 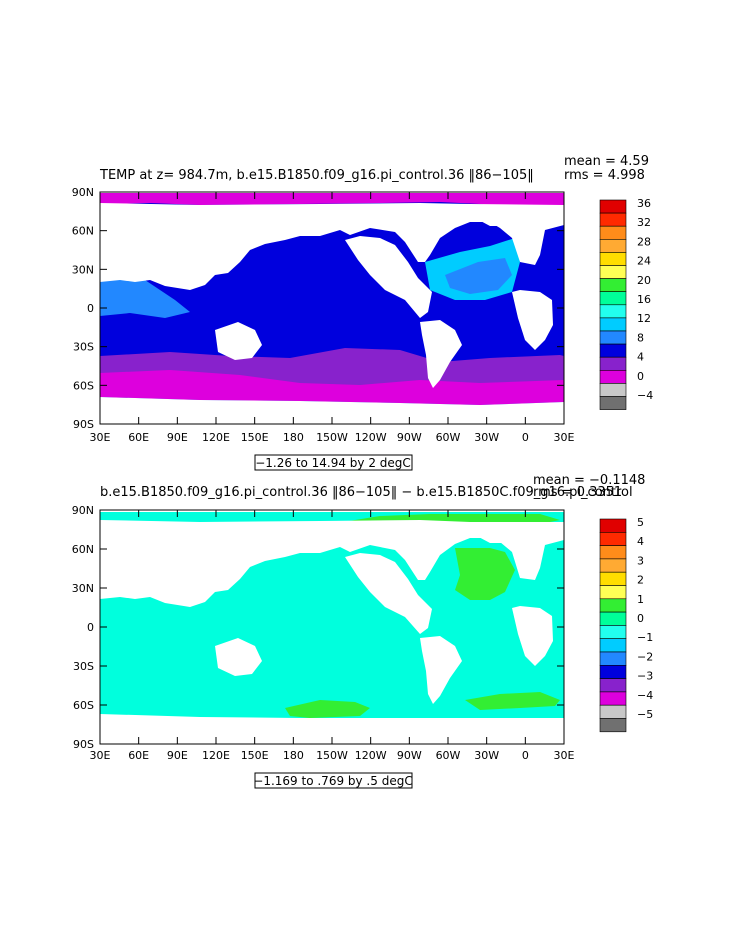 I want to click on p2-australia-land, so click(x=238, y=657).